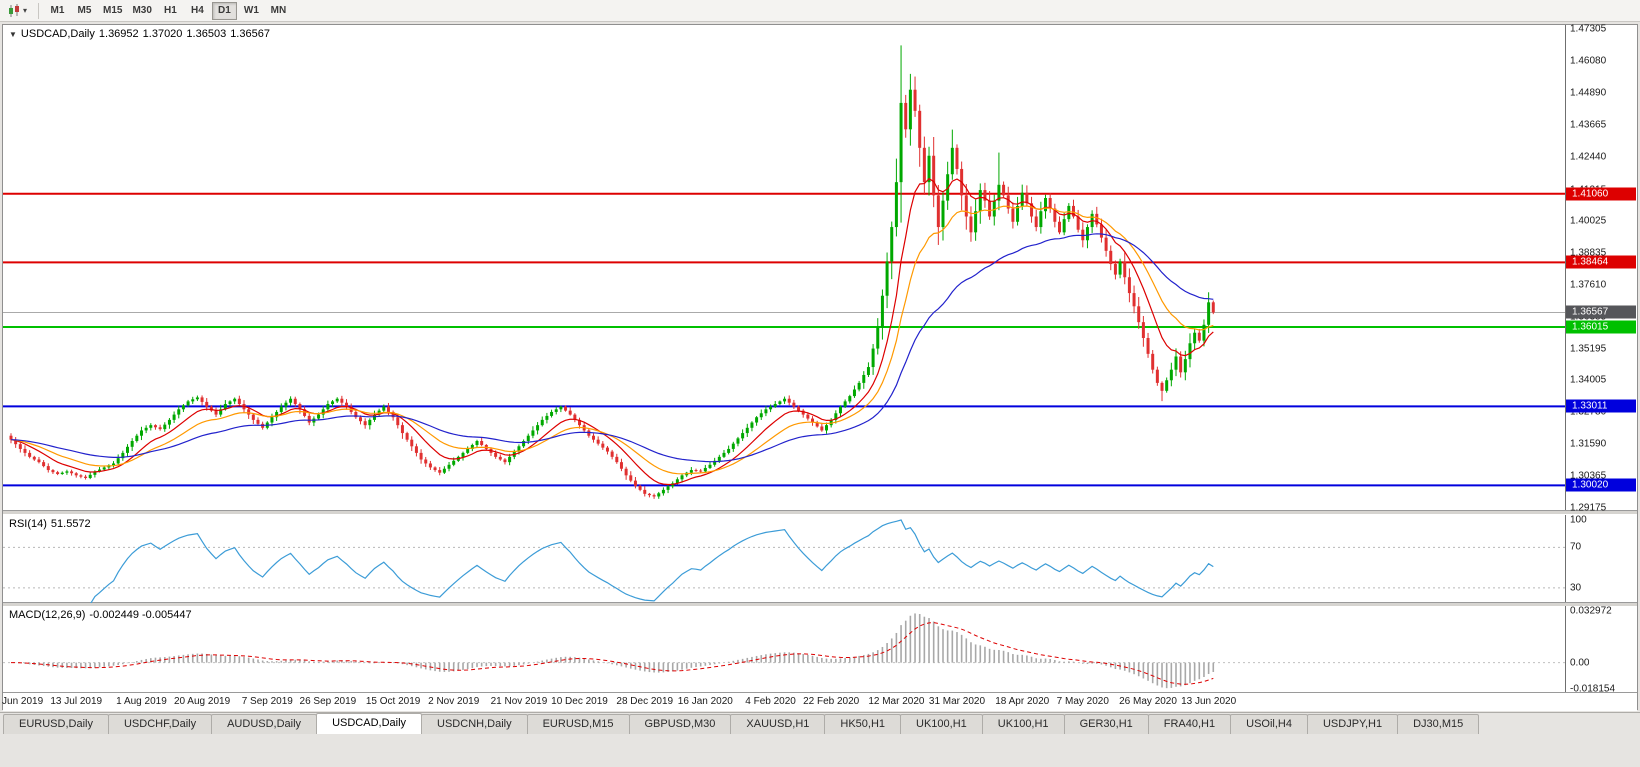 The width and height of the screenshot is (1640, 767). What do you see at coordinates (1438, 724) in the screenshot?
I see `tab-dj30-m15: DJ30,M15` at bounding box center [1438, 724].